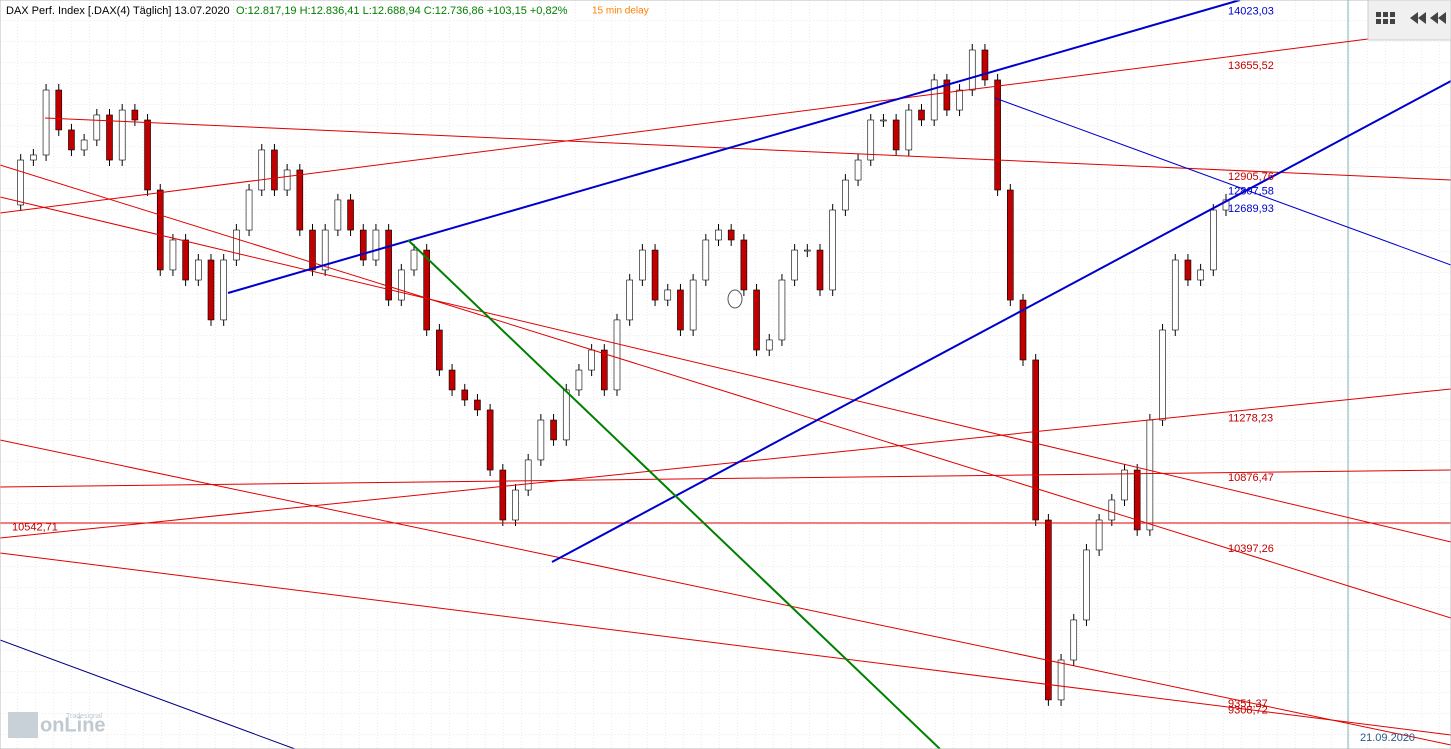  I want to click on logo-small: Tradesignal, so click(84, 716).